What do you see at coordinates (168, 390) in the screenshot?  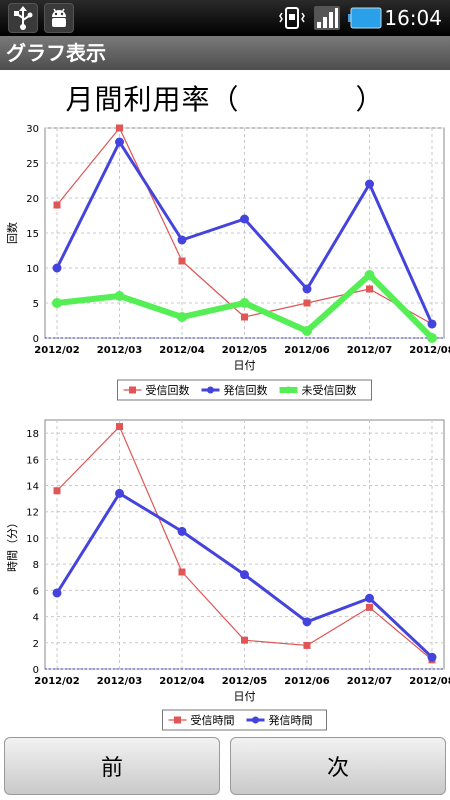 I see `legend-label: 受信回数` at bounding box center [168, 390].